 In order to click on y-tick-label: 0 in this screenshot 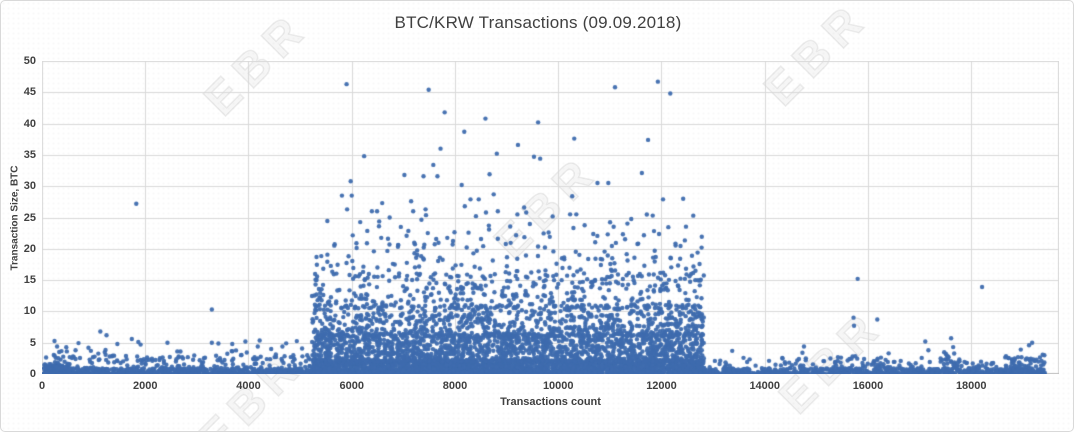, I will do `click(32, 374)`.